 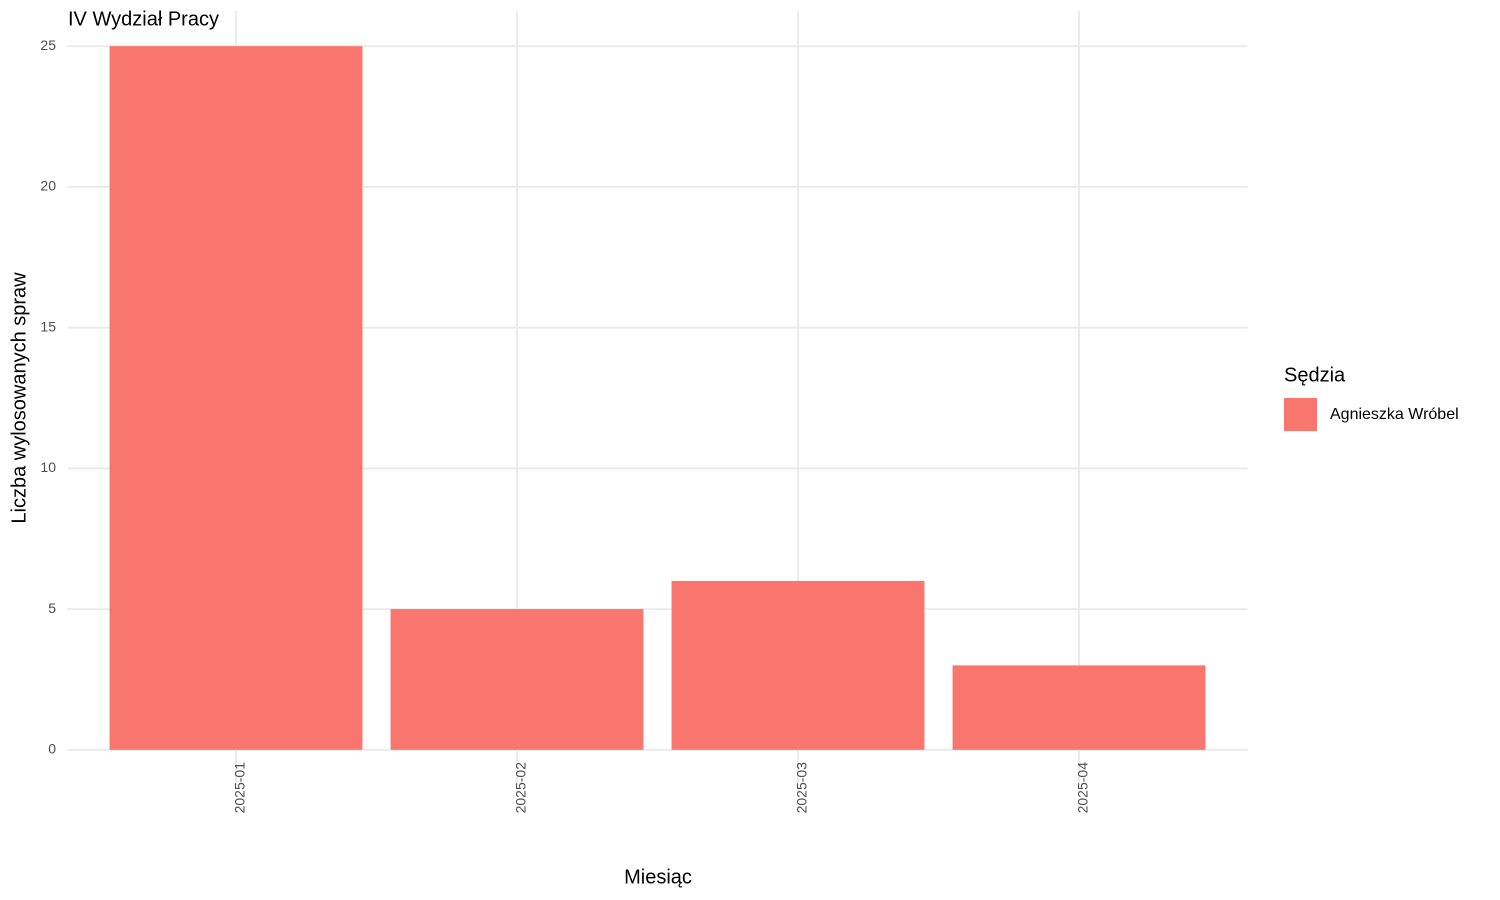 I want to click on y-tick-label: 10, so click(x=48, y=467).